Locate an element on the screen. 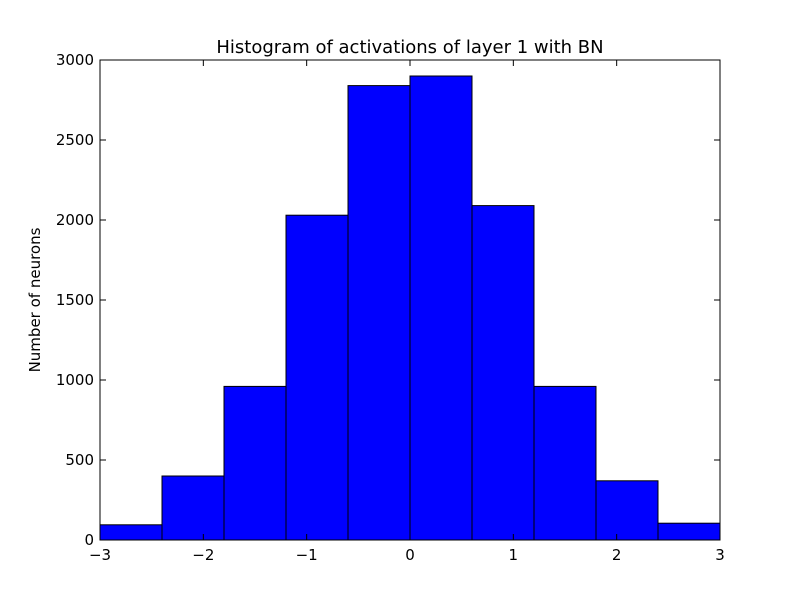 The width and height of the screenshot is (800, 600). x-tick-label: −1 is located at coordinates (307, 555).